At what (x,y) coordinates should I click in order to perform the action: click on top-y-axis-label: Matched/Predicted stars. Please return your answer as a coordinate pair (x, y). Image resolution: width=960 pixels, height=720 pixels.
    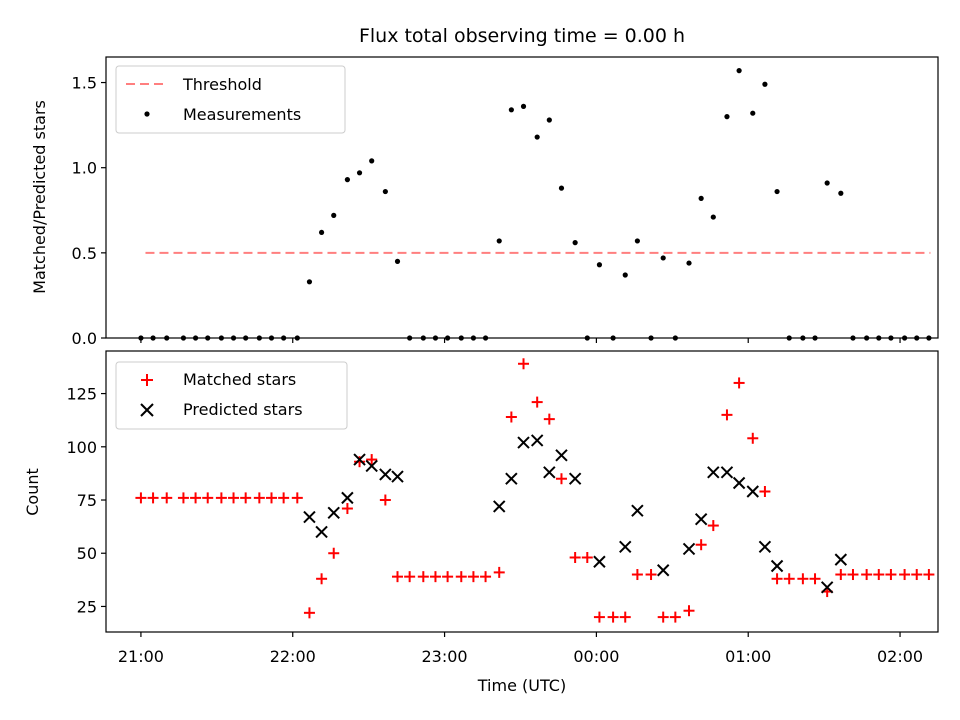
    Looking at the image, I should click on (39, 197).